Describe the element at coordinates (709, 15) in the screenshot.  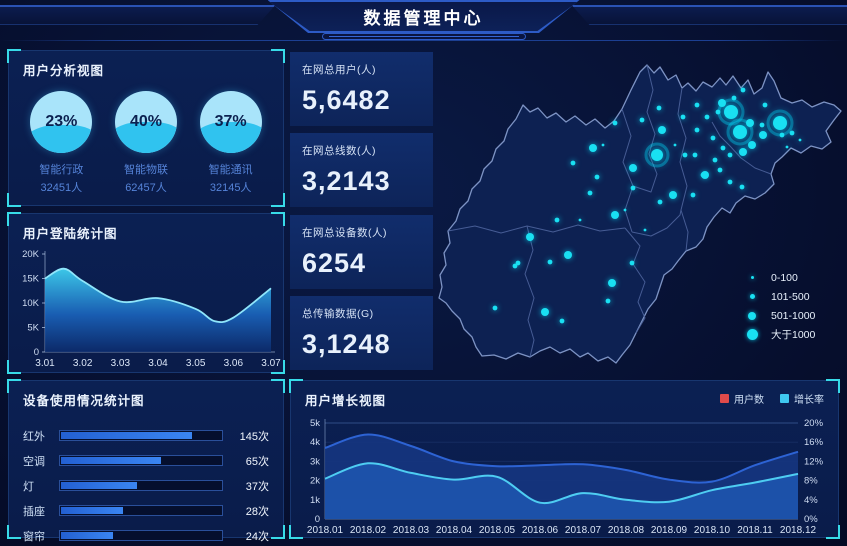
I see `header-wing-right` at that location.